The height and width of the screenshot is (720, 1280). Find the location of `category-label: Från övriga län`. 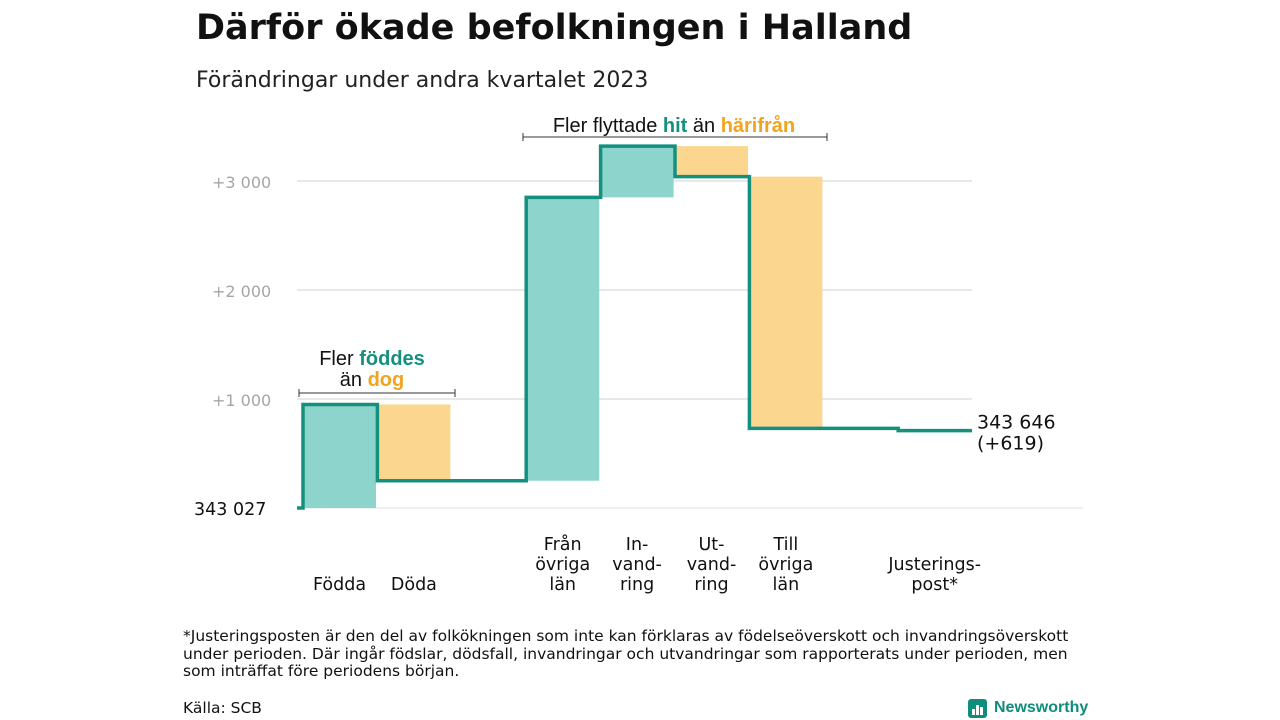

category-label: Från övriga län is located at coordinates (562, 564).